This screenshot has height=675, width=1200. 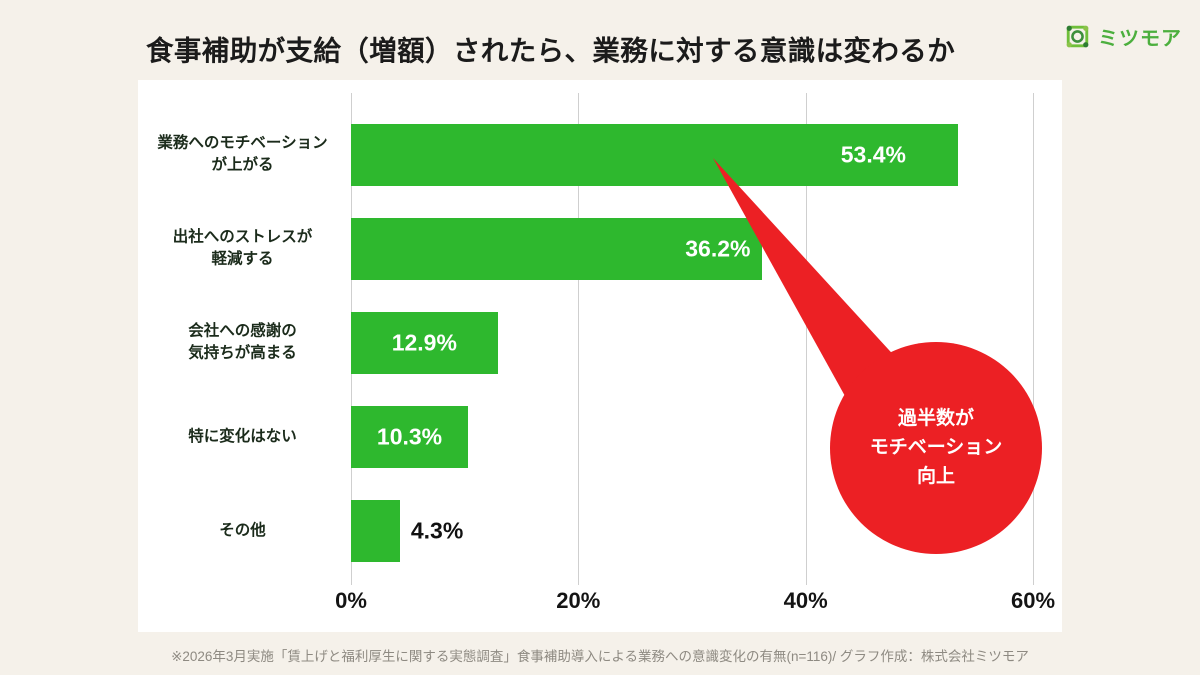 What do you see at coordinates (437, 530) in the screenshot?
I see `bar-value-label: 4.3%` at bounding box center [437, 530].